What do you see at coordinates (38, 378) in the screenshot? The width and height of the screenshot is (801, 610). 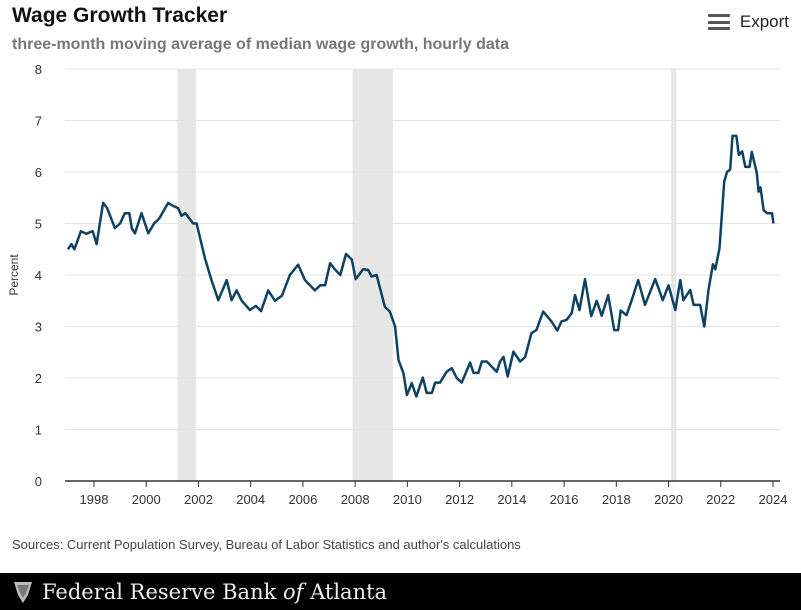 I see `y-tick-label: 2` at bounding box center [38, 378].